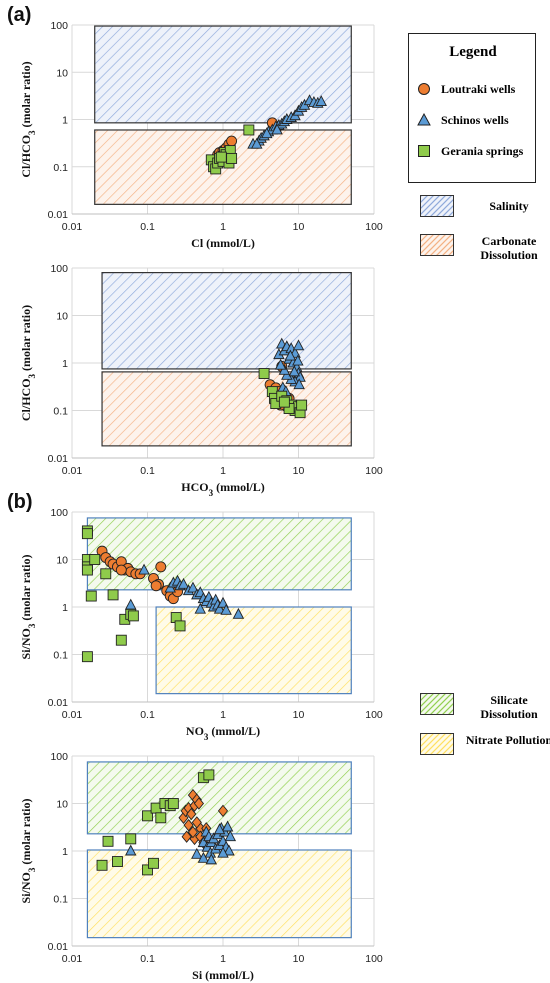 The width and height of the screenshot is (550, 983). What do you see at coordinates (219, 798) in the screenshot?
I see `zone-silicate-dissolution` at bounding box center [219, 798].